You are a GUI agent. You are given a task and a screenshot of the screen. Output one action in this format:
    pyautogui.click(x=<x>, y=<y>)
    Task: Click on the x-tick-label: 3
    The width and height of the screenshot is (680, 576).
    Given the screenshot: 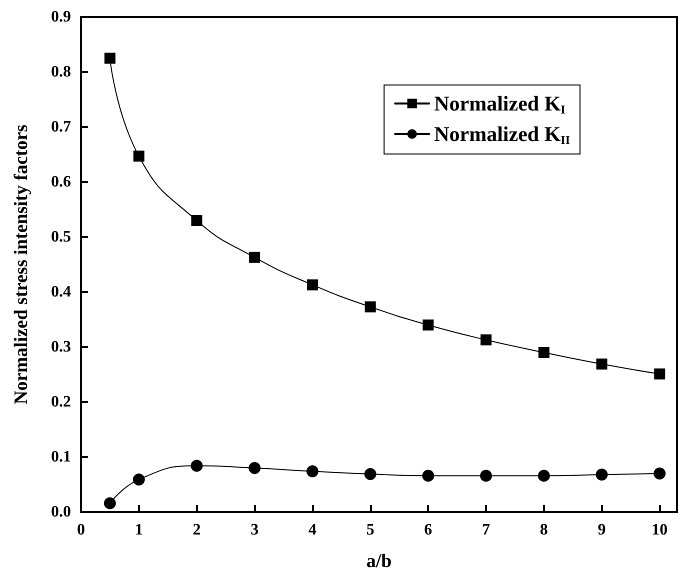 What is the action you would take?
    pyautogui.click(x=254, y=530)
    